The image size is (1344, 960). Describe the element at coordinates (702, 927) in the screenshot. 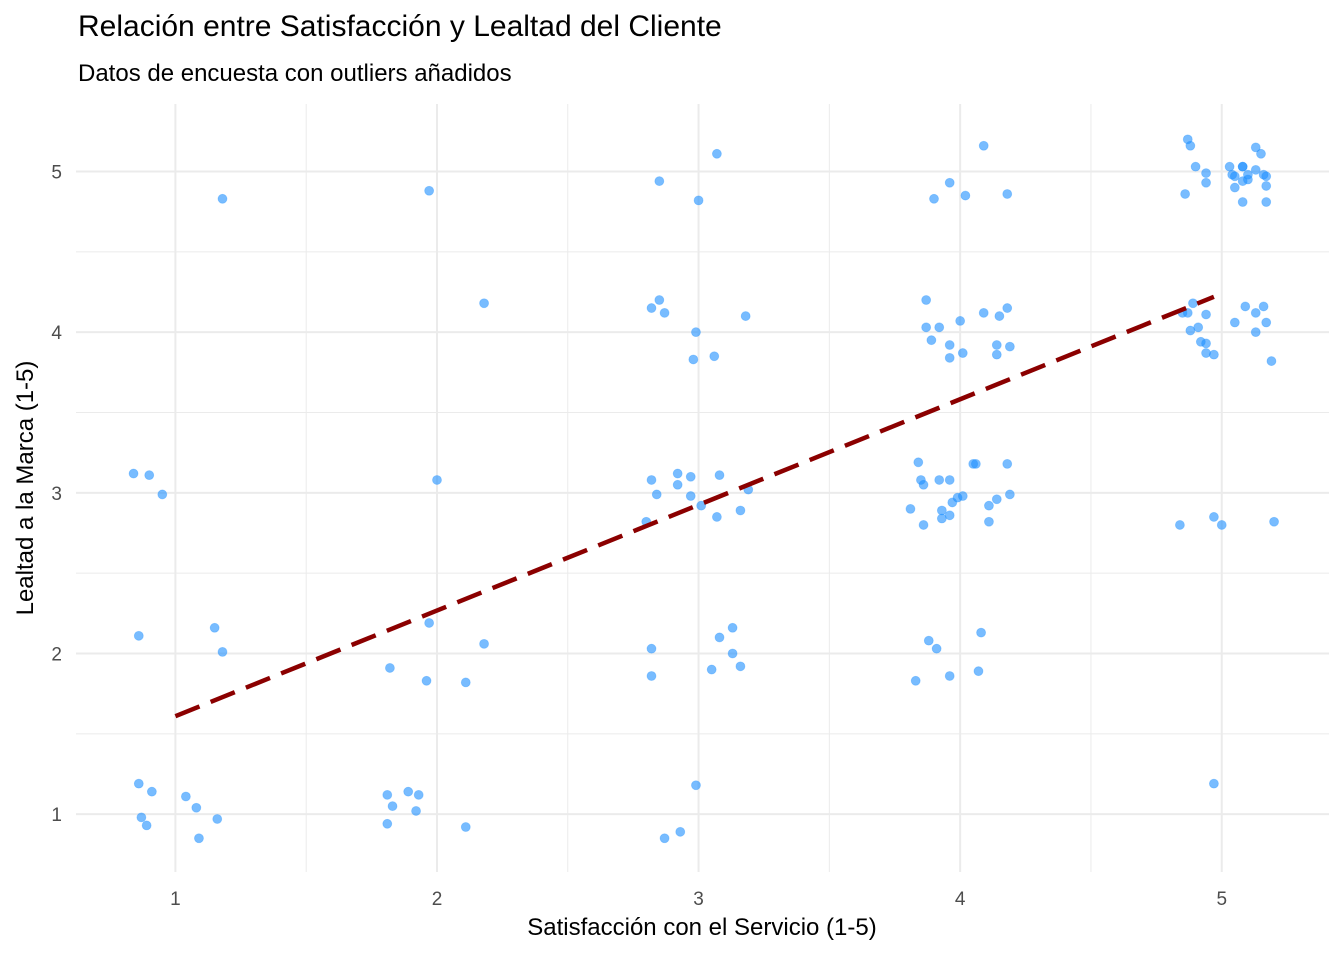

I see `x-axis-label: Satisfacción con el Servicio (1-5)` at that location.